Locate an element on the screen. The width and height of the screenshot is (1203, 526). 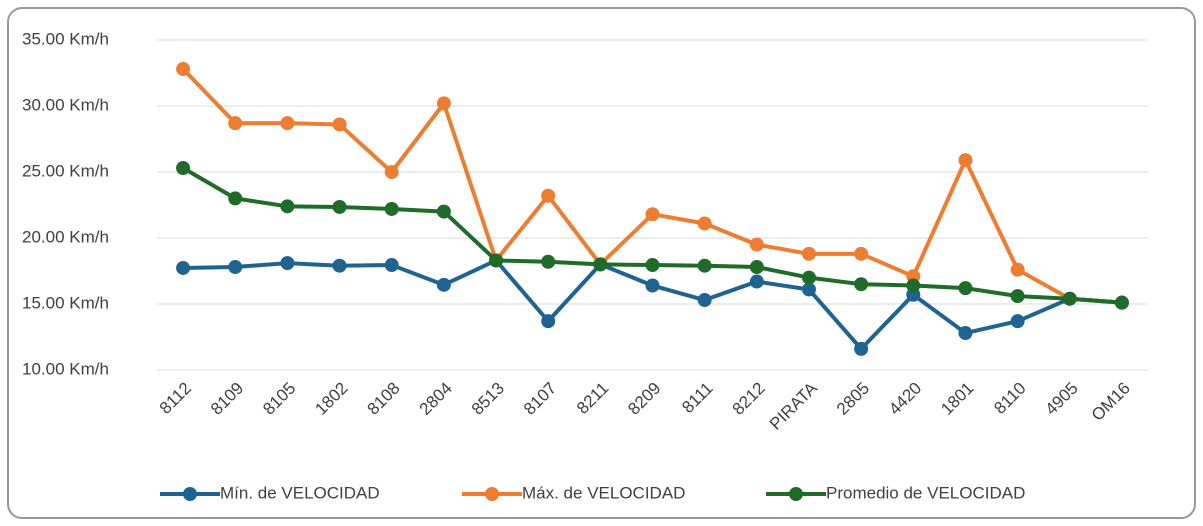
y-tick-label: 15.00 Km/h is located at coordinates (65, 302).